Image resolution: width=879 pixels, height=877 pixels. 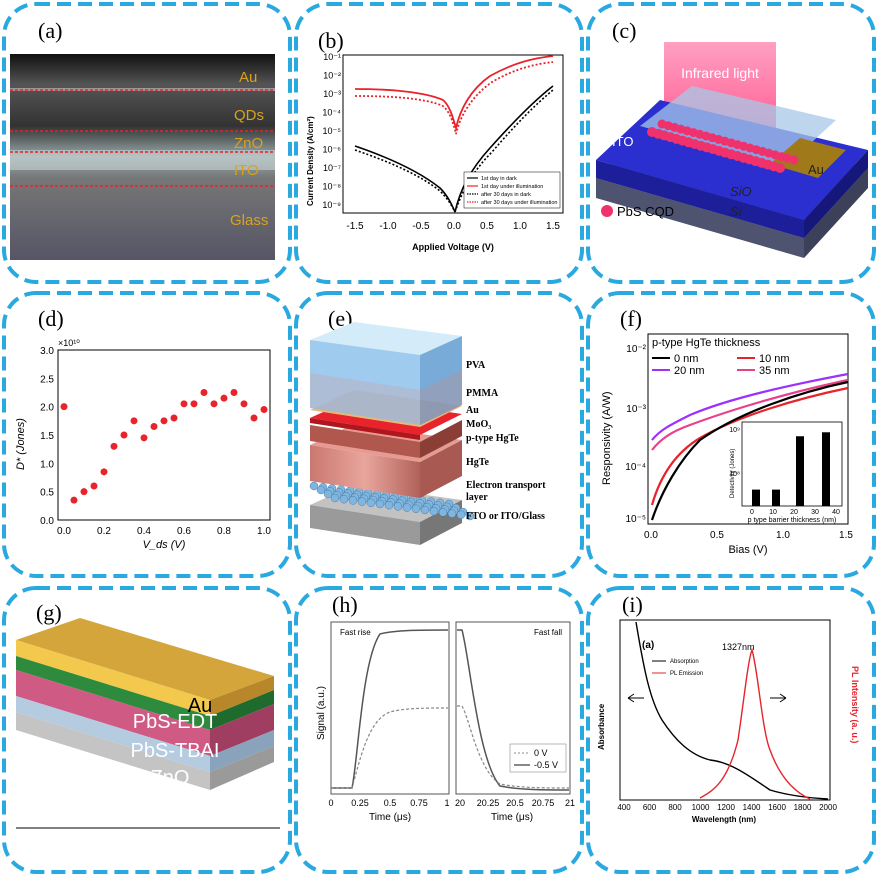 What do you see at coordinates (184, 531) in the screenshot?
I see `x-tick: 0.6` at bounding box center [184, 531].